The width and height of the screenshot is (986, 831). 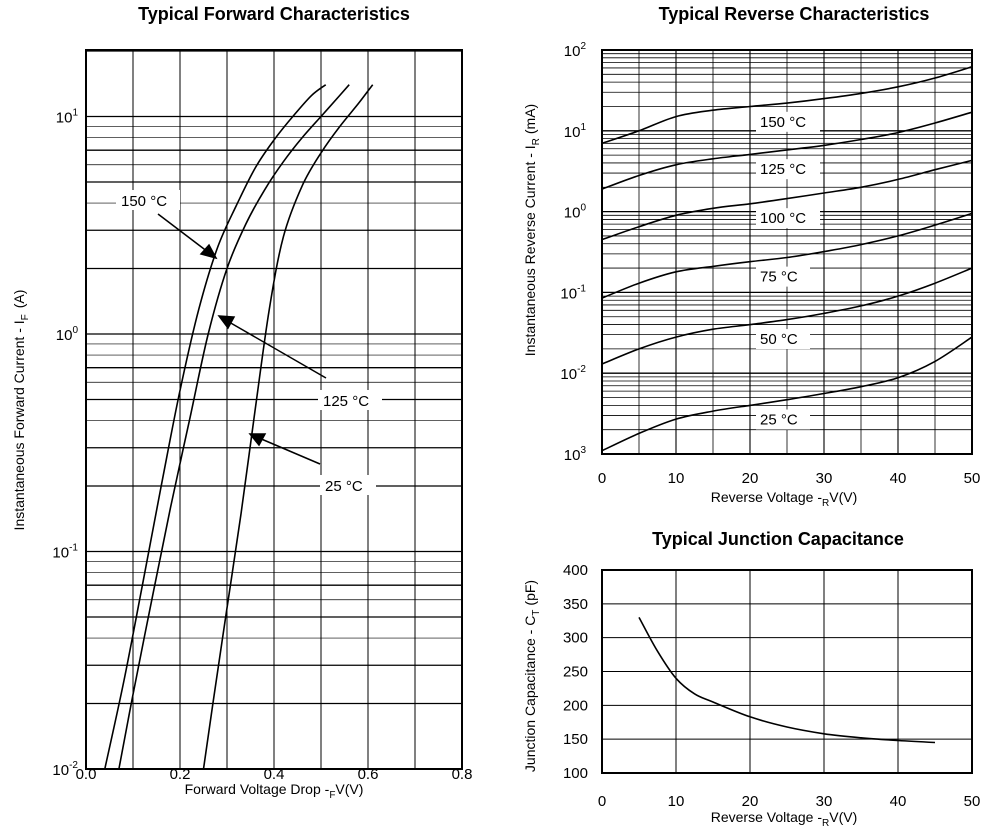 I want to click on annotation-label: 100 °C, so click(x=783, y=218).